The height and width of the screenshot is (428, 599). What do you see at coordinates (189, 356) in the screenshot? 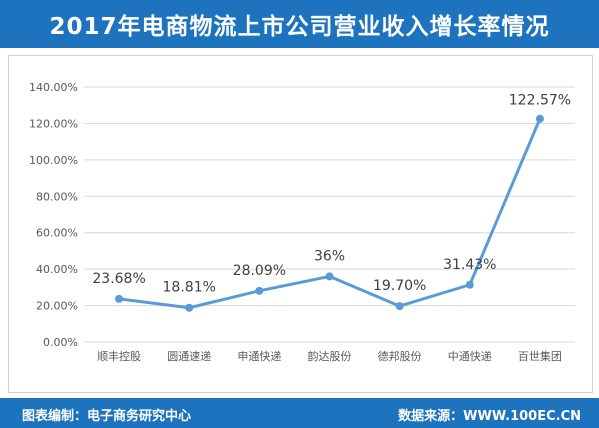
I see `x-tick-label: 圆通速递` at bounding box center [189, 356].